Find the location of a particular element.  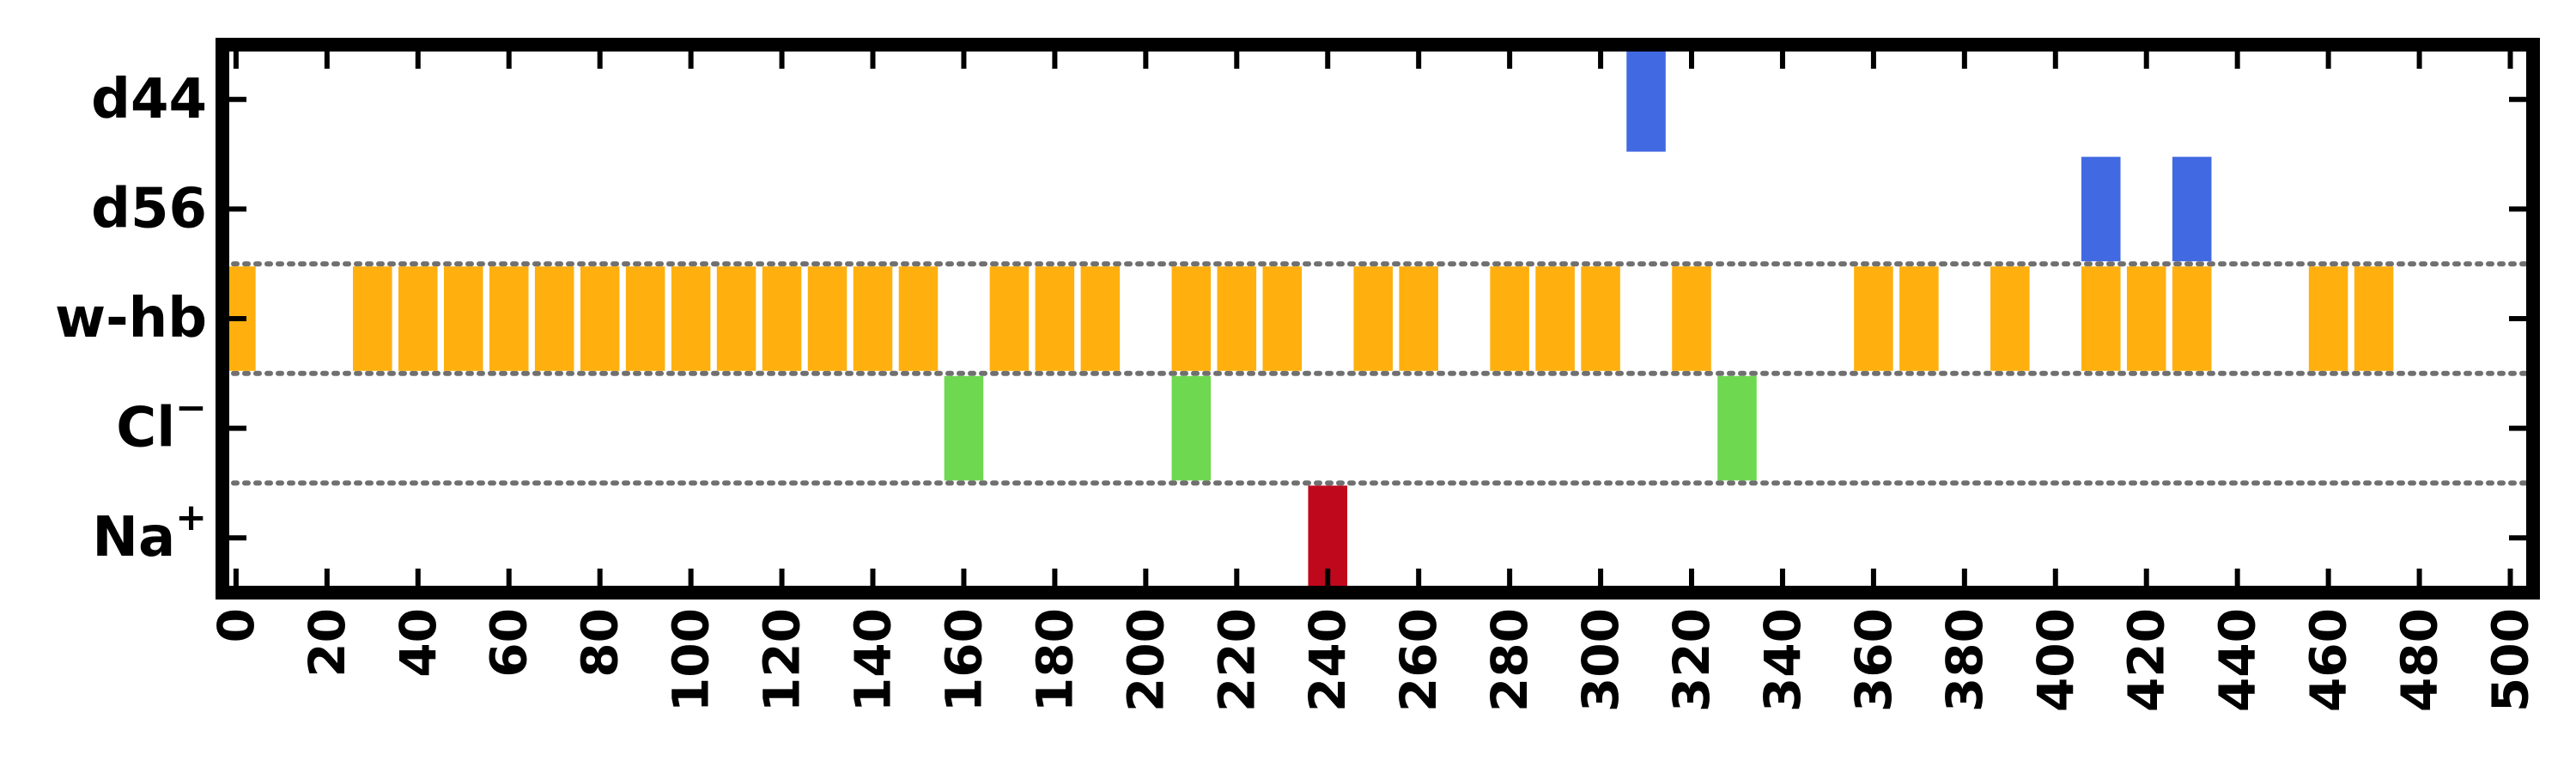

x-tick-label: 360 is located at coordinates (1873, 660).